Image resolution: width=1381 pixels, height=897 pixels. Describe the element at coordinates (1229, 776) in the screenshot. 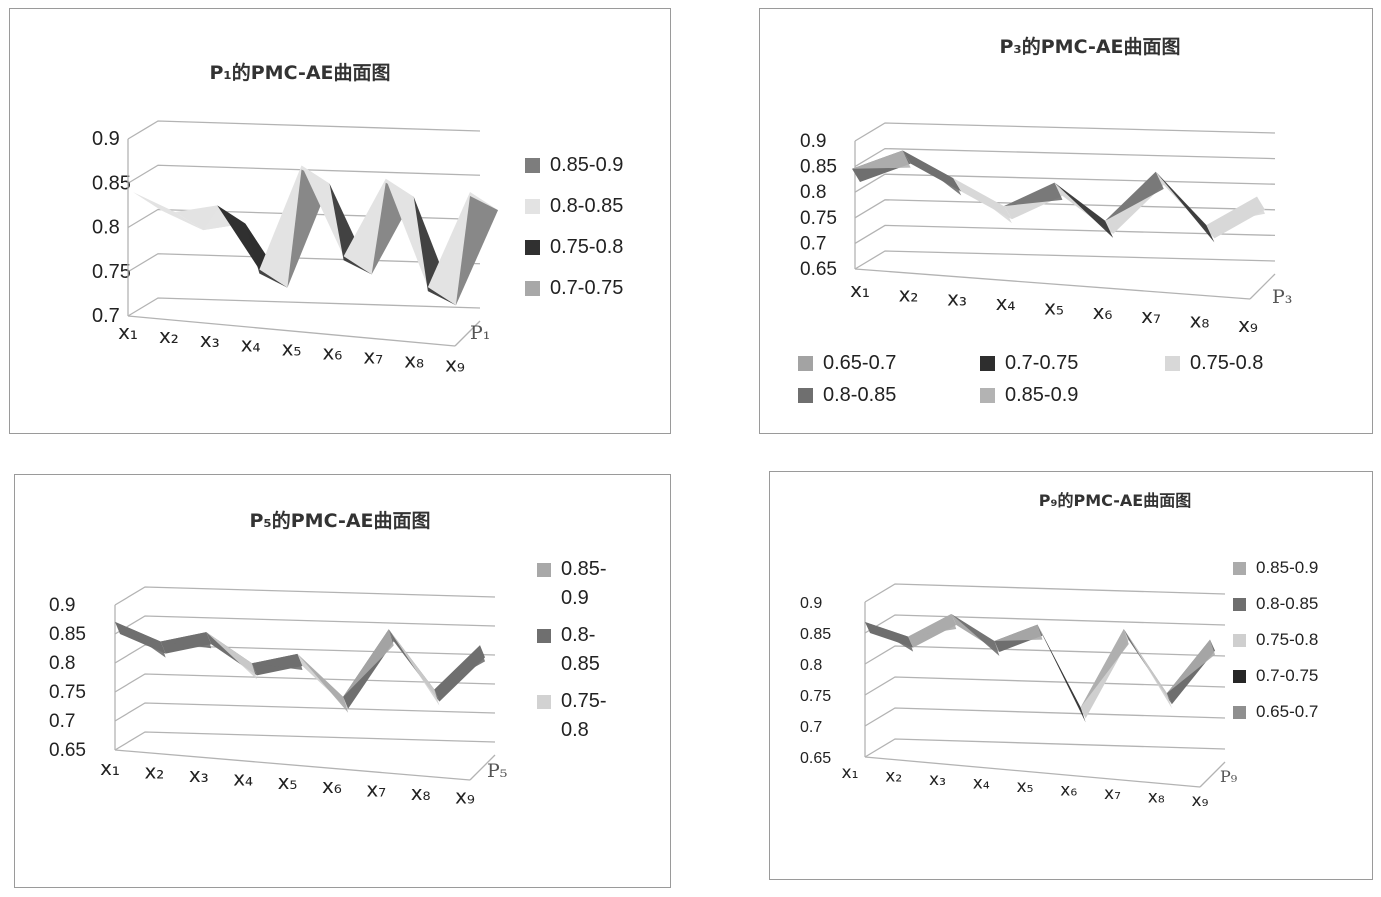

I see `depth-axis-label: P₉` at that location.